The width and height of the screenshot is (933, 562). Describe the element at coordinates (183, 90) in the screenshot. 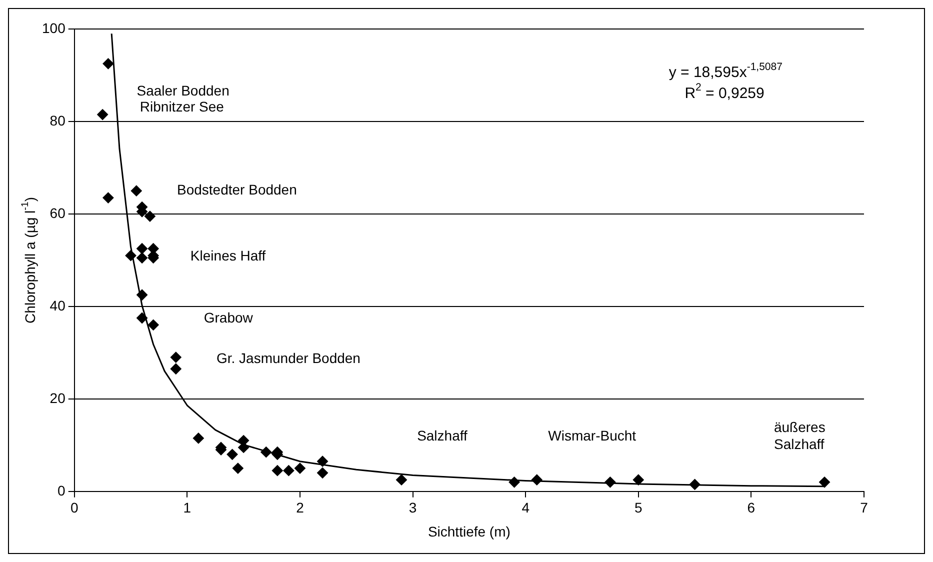

I see `annotation: Saaler Bodden` at that location.